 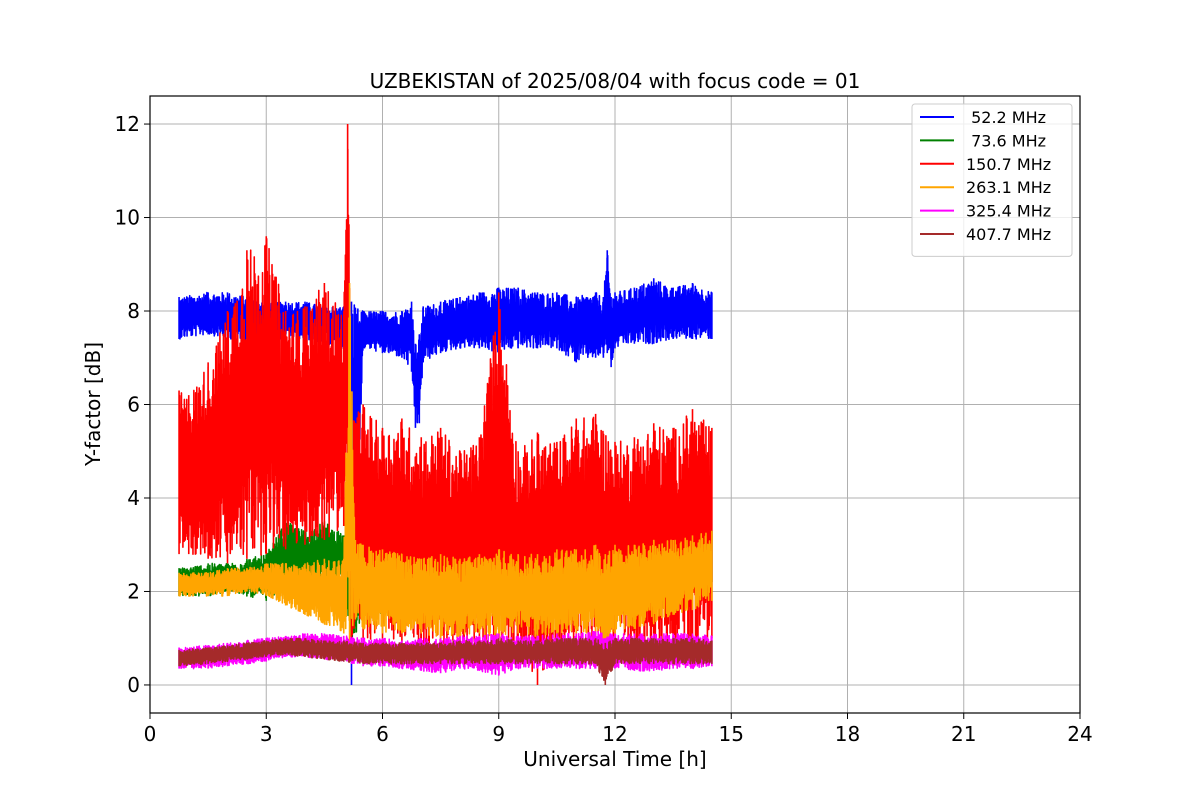 What do you see at coordinates (847, 734) in the screenshot?
I see `x-tick-label: 18` at bounding box center [847, 734].